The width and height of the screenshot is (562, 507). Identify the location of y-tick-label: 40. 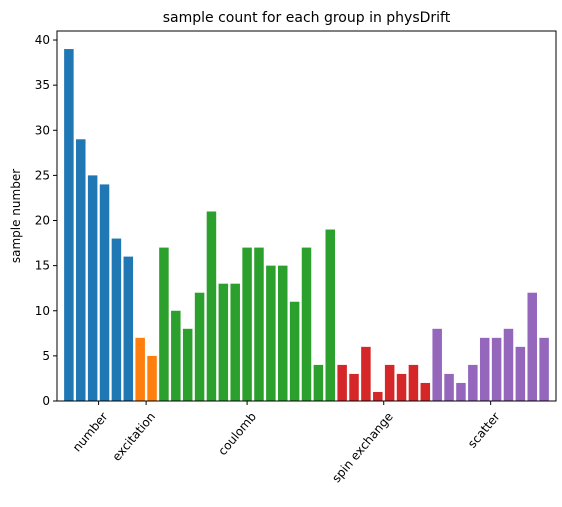
(42, 40).